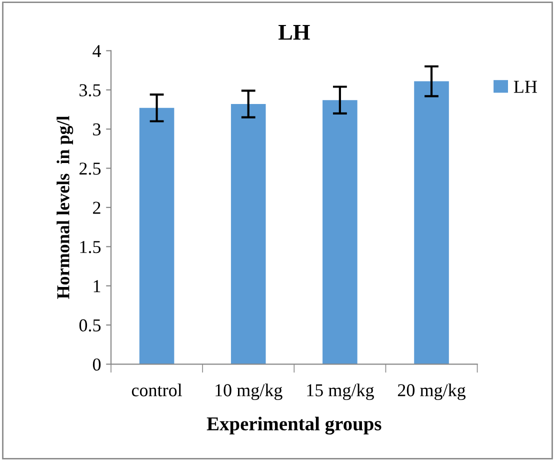  I want to click on y-tick-label: 2.5, so click(90, 168).